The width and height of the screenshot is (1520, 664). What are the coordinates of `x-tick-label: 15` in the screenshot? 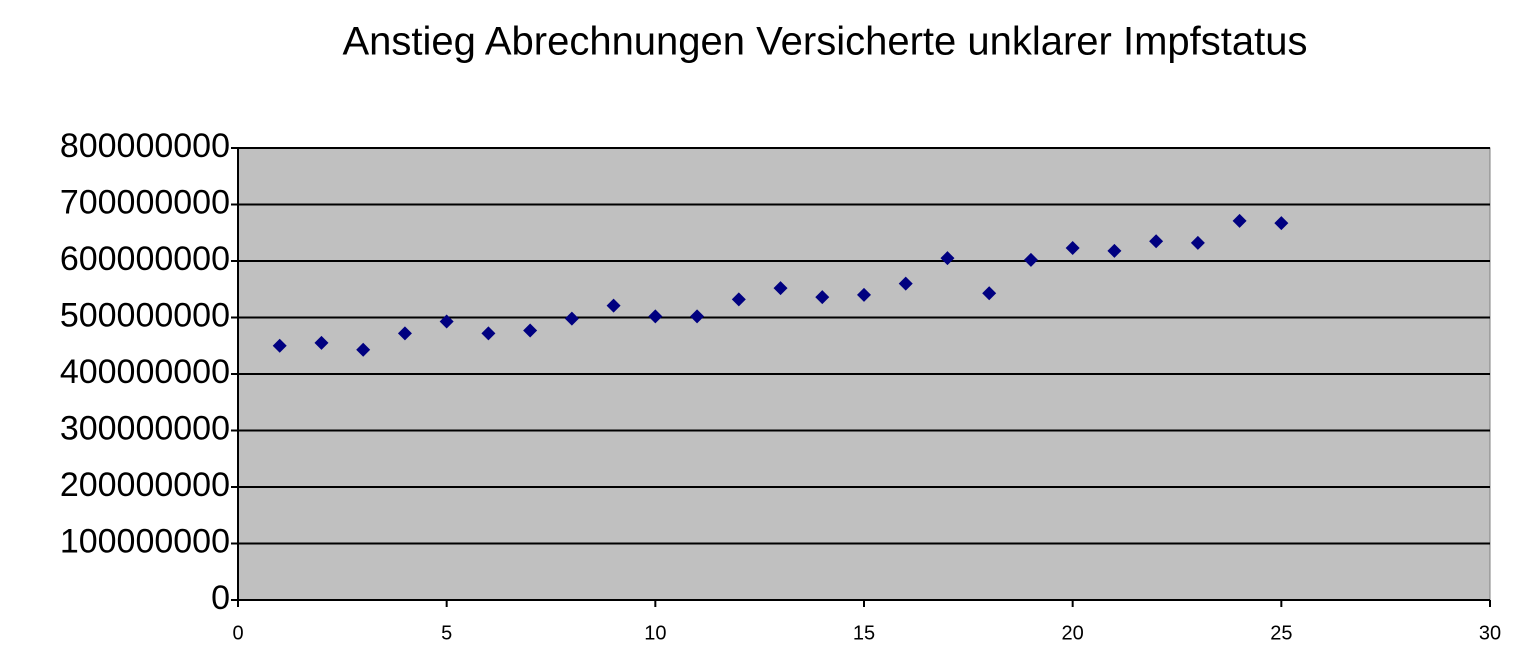 It's located at (864, 633).